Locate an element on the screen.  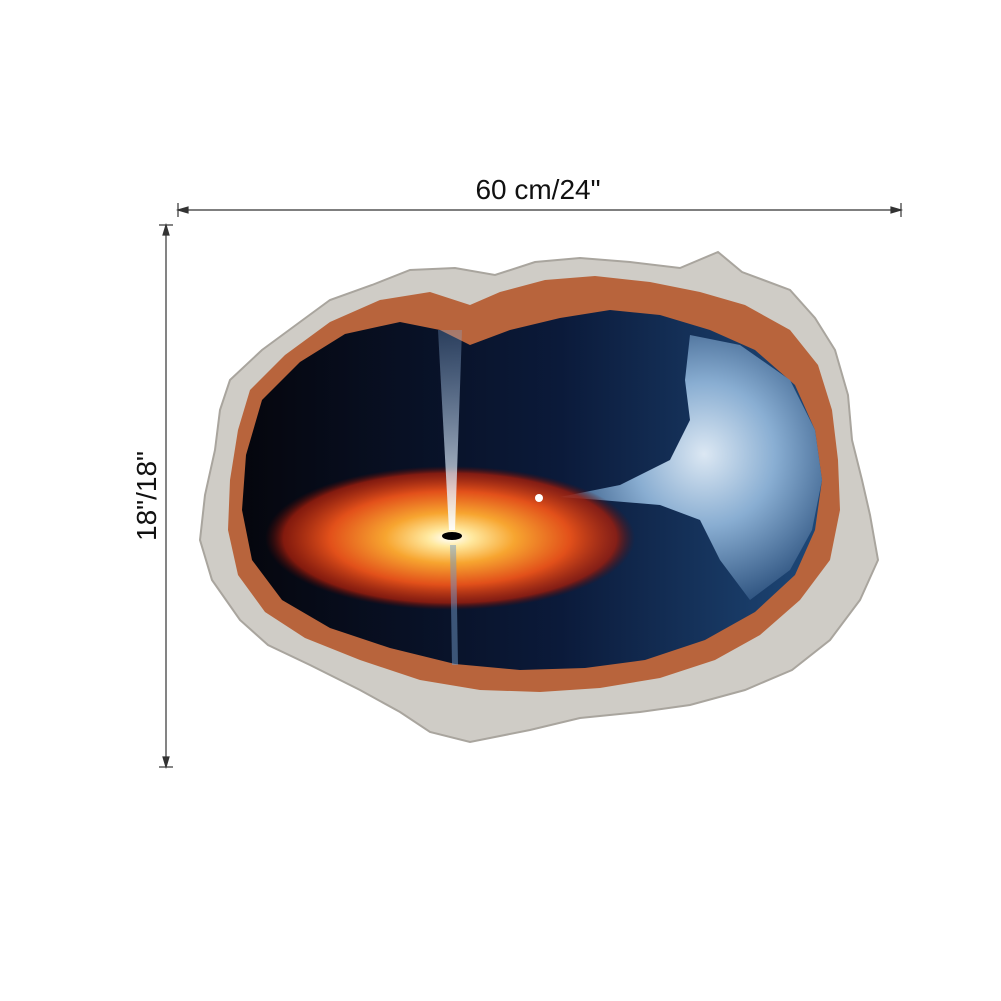
jet is located at coordinates (450, 430).